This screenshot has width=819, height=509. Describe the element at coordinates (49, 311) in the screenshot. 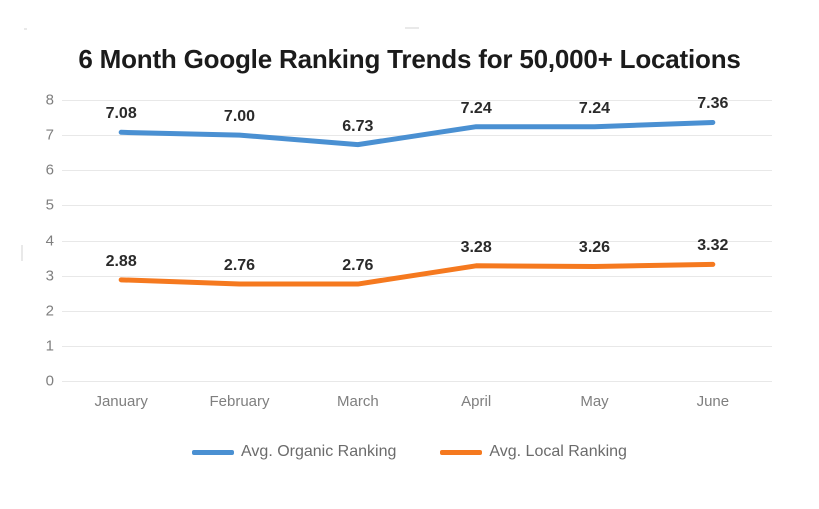

I see `y-axis-tick-label: 2` at that location.